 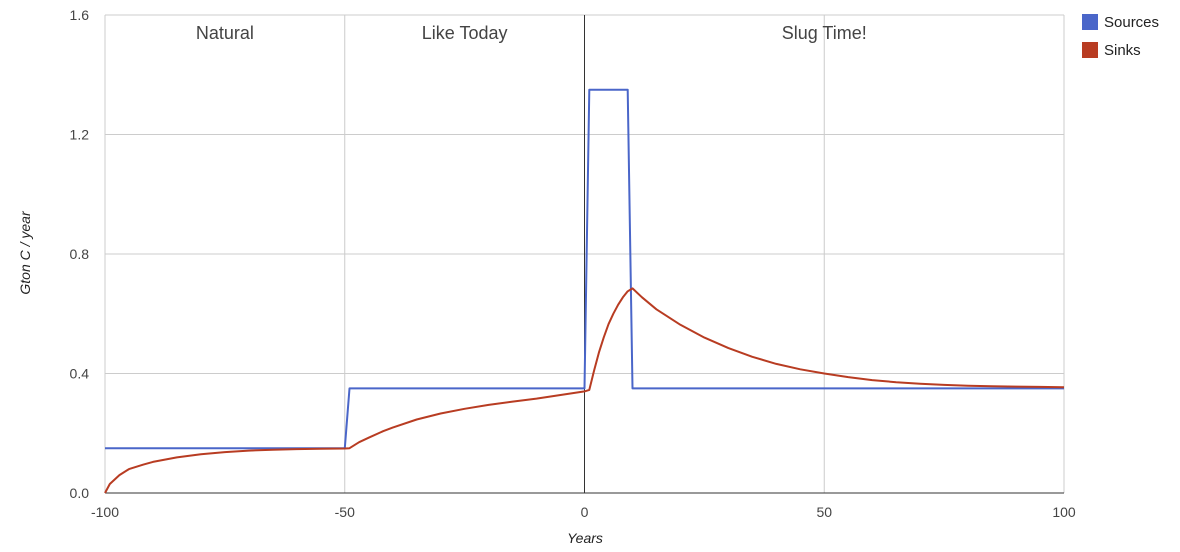 What do you see at coordinates (1120, 36) in the screenshot?
I see `legend: Sources Sinks` at bounding box center [1120, 36].